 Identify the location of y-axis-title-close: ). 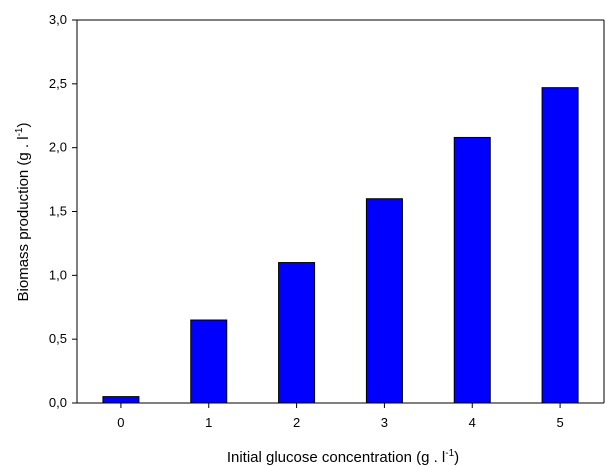
(23, 125).